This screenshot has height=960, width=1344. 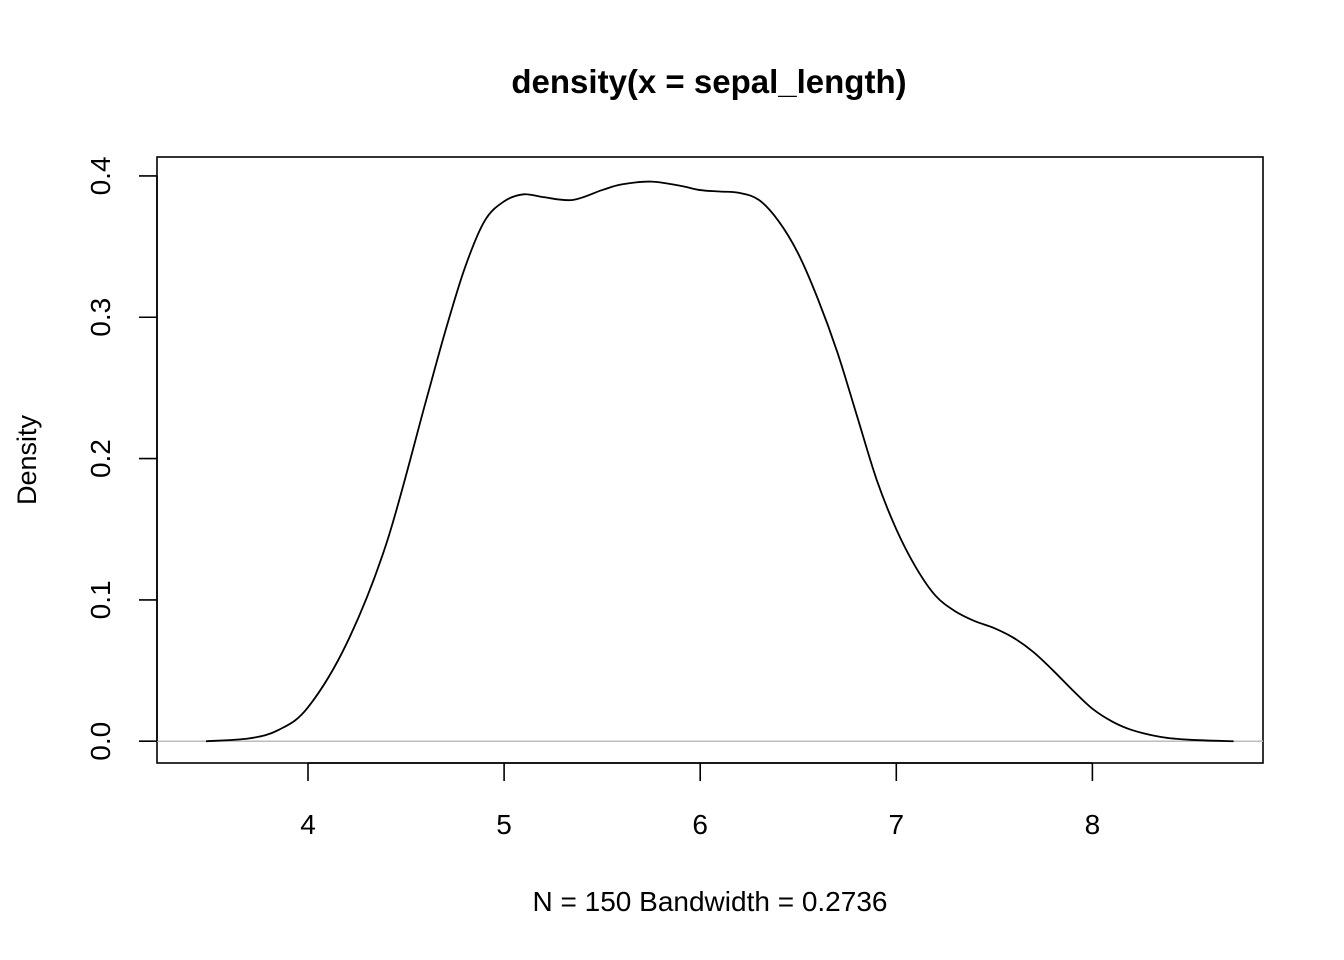 What do you see at coordinates (1093, 824) in the screenshot?
I see `x-tick-label: 8` at bounding box center [1093, 824].